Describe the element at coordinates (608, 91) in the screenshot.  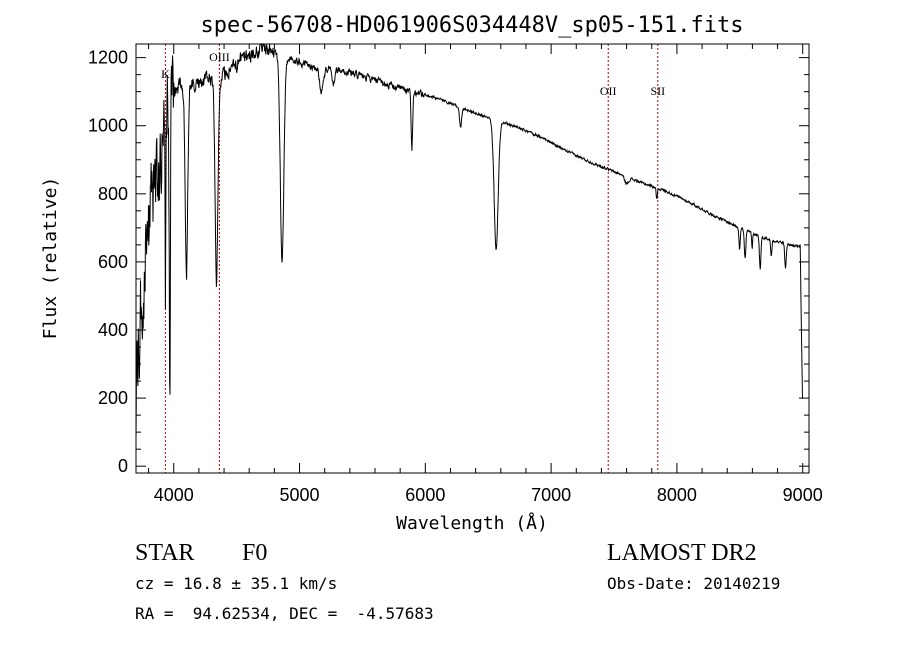
I see `marker-label-oii: OII` at that location.